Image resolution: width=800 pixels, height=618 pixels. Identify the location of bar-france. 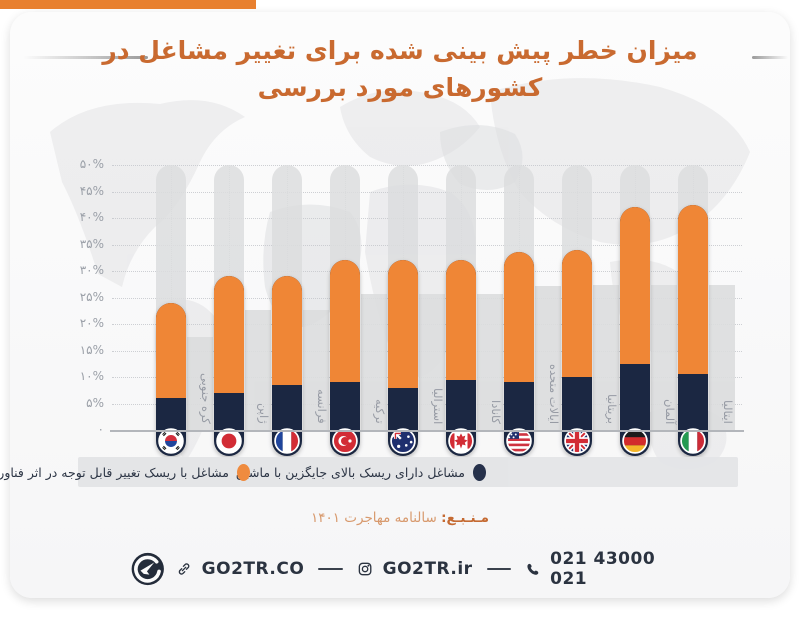
(287, 366).